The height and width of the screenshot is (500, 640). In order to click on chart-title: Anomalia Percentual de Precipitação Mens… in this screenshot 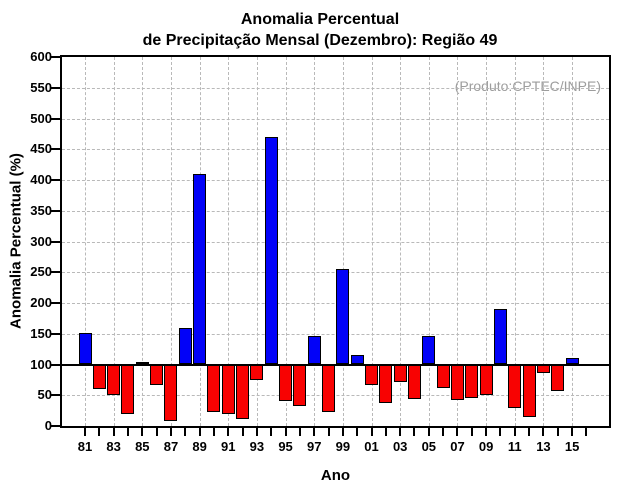, I will do `click(320, 30)`.